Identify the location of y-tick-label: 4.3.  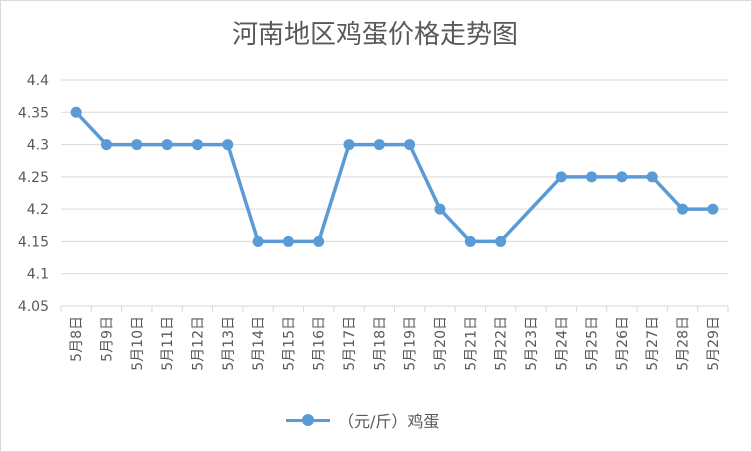
(38, 146).